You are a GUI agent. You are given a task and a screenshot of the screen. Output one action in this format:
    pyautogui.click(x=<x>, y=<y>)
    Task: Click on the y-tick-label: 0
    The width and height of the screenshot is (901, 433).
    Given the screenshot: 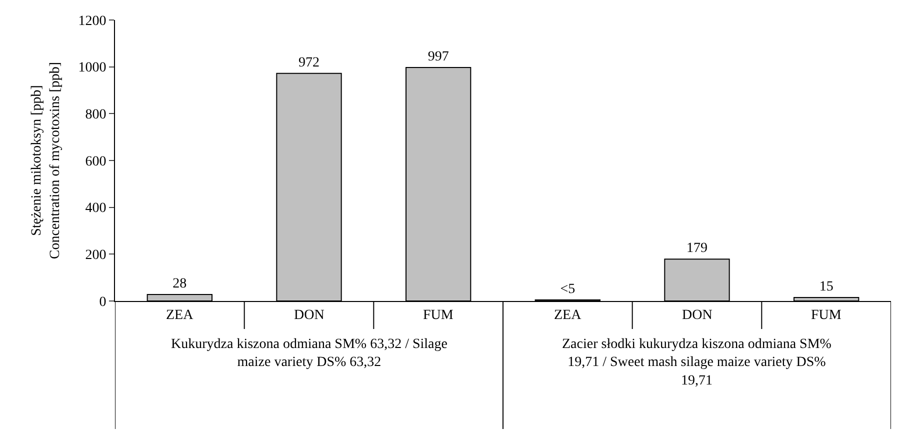 What is the action you would take?
    pyautogui.click(x=102, y=302)
    